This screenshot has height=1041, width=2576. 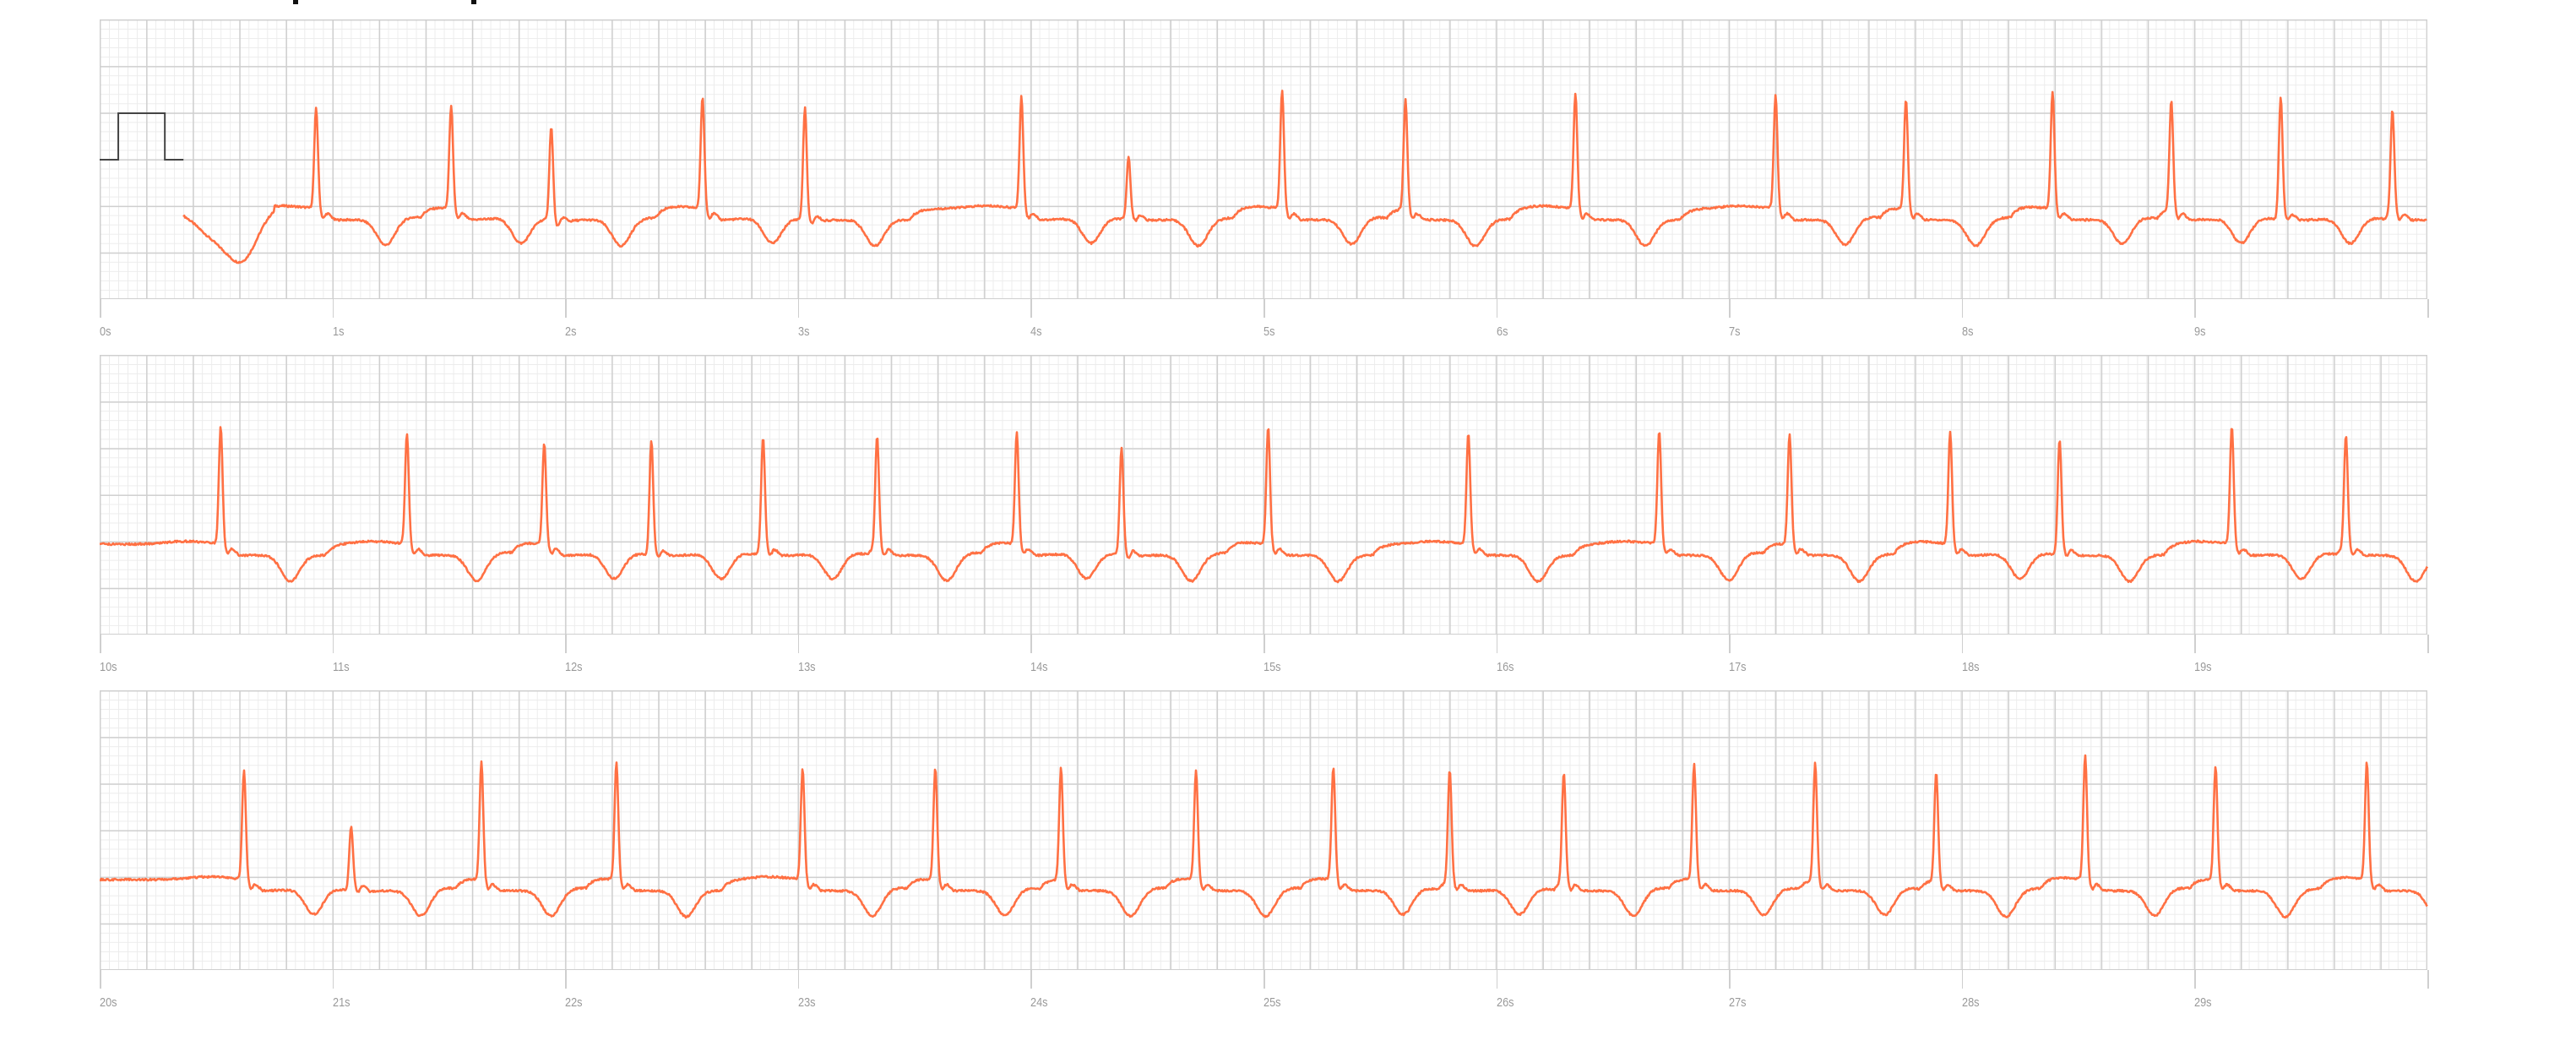 What do you see at coordinates (1264, 990) in the screenshot?
I see `time-axis-3: 20s 21s 22s 23s 24s 25s 26s 27s 28s 29s` at bounding box center [1264, 990].